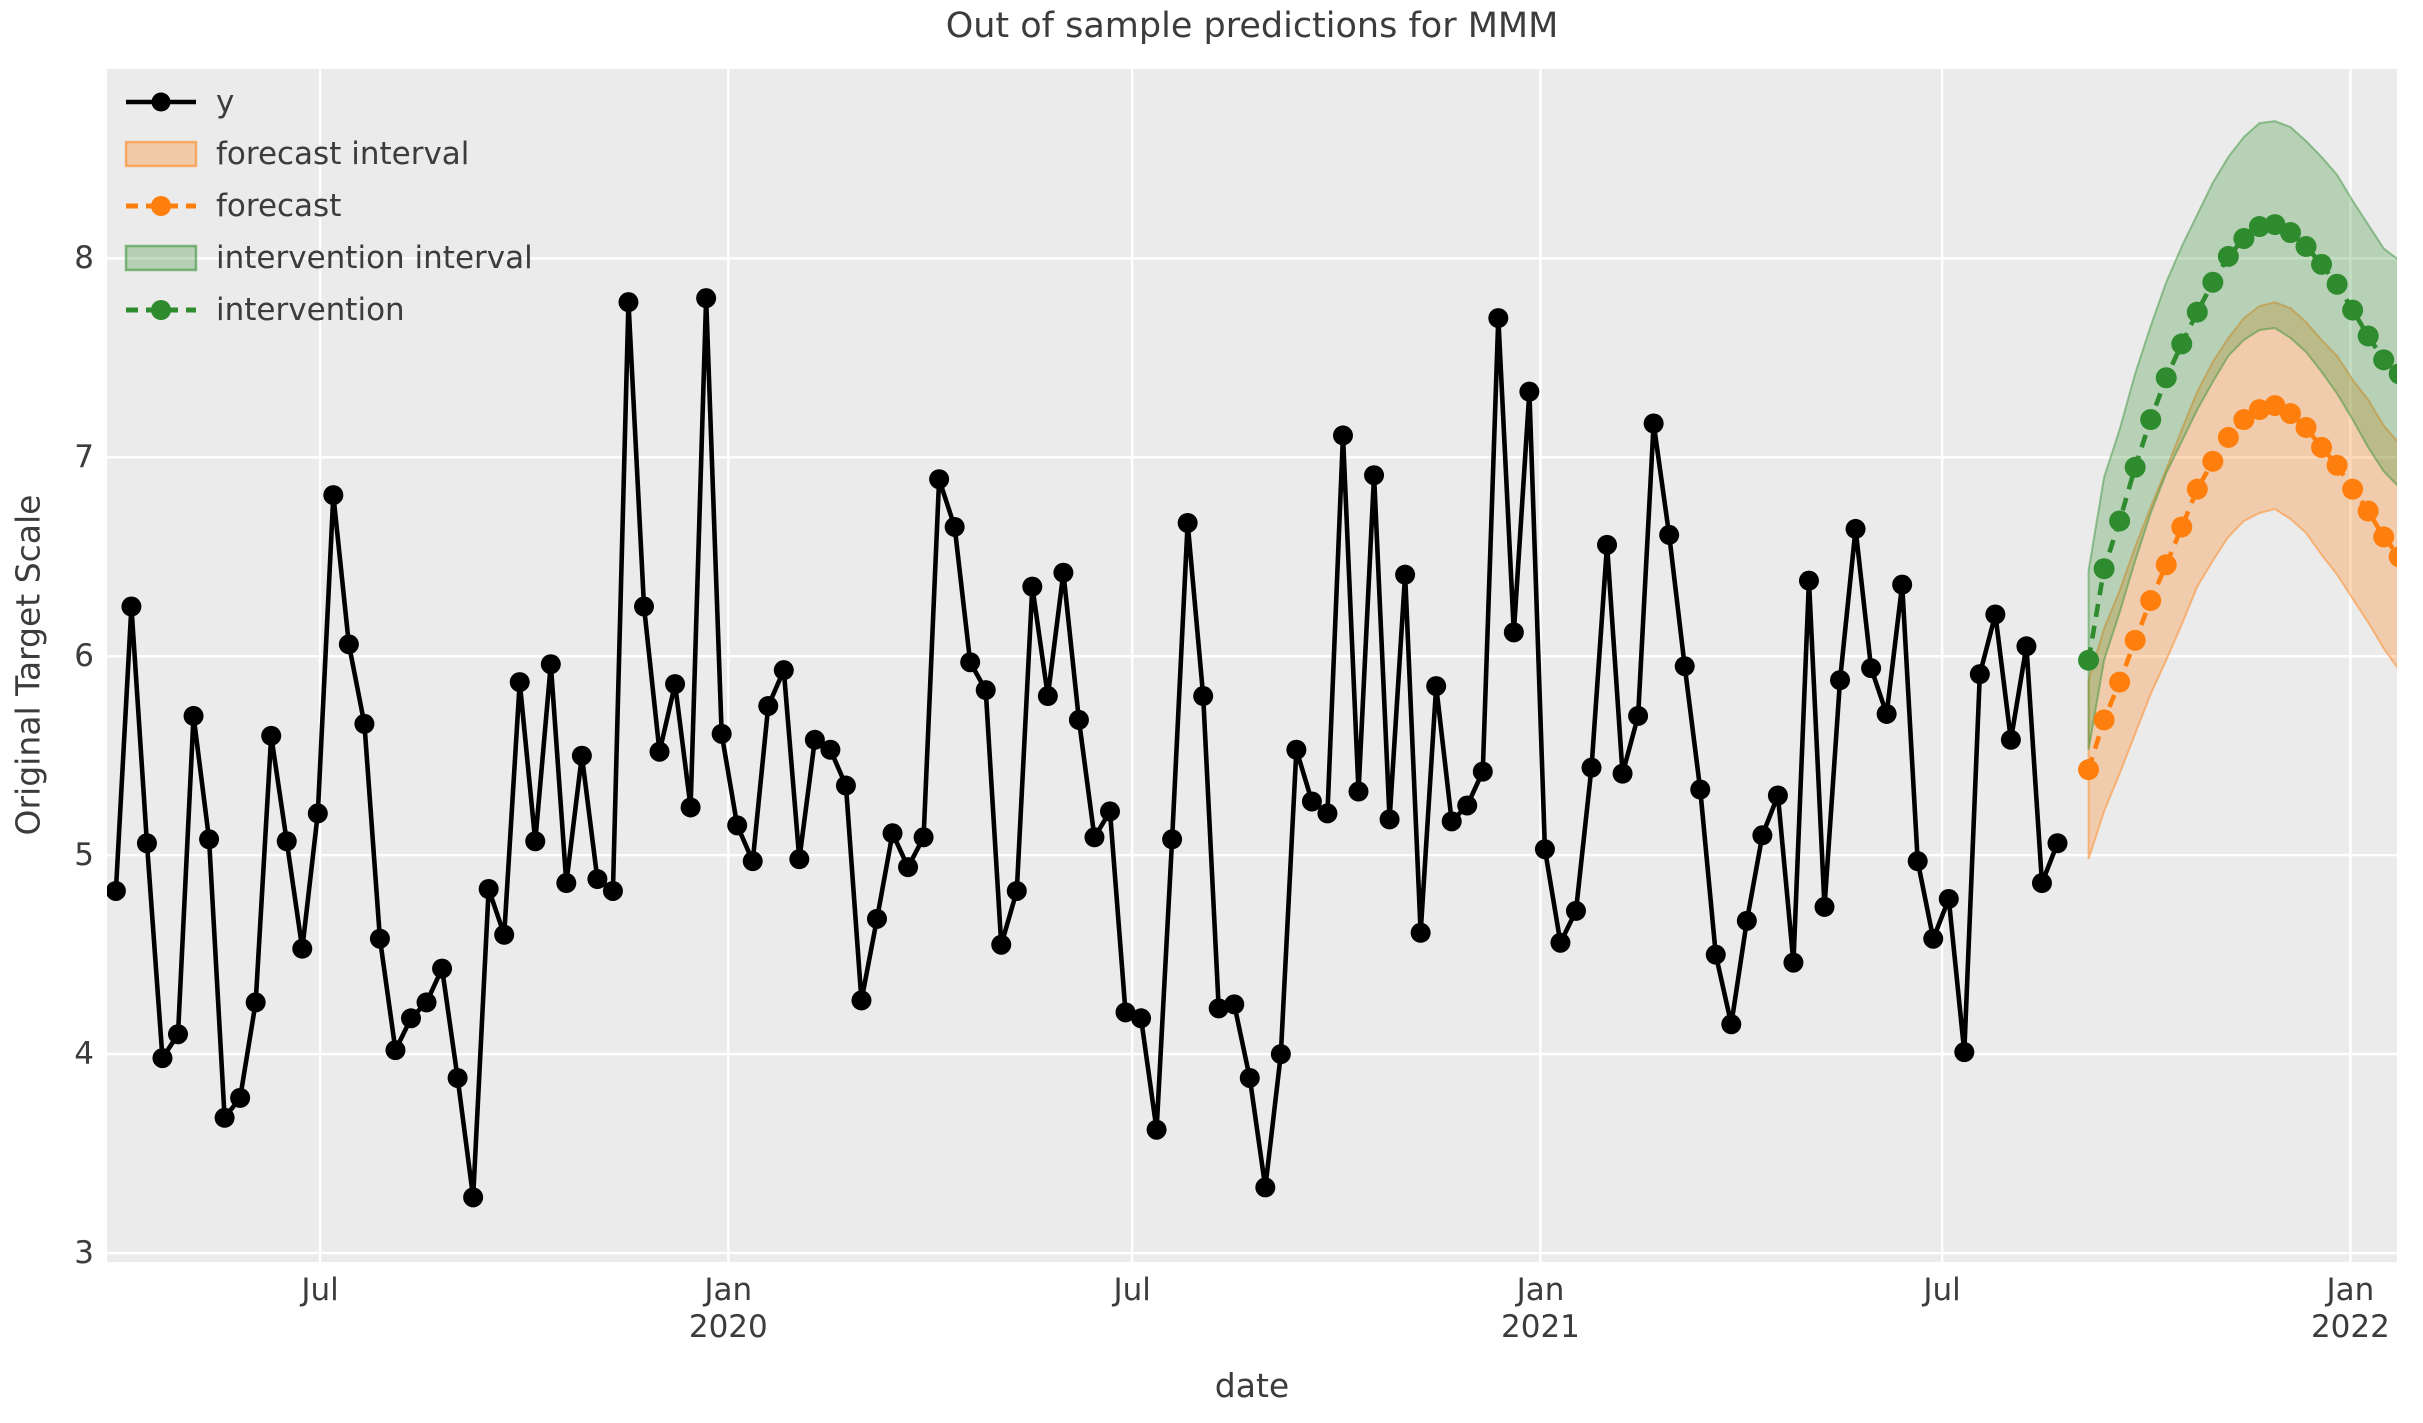 The height and width of the screenshot is (1423, 2423). What do you see at coordinates (225, 102) in the screenshot?
I see `legend-label: y` at bounding box center [225, 102].